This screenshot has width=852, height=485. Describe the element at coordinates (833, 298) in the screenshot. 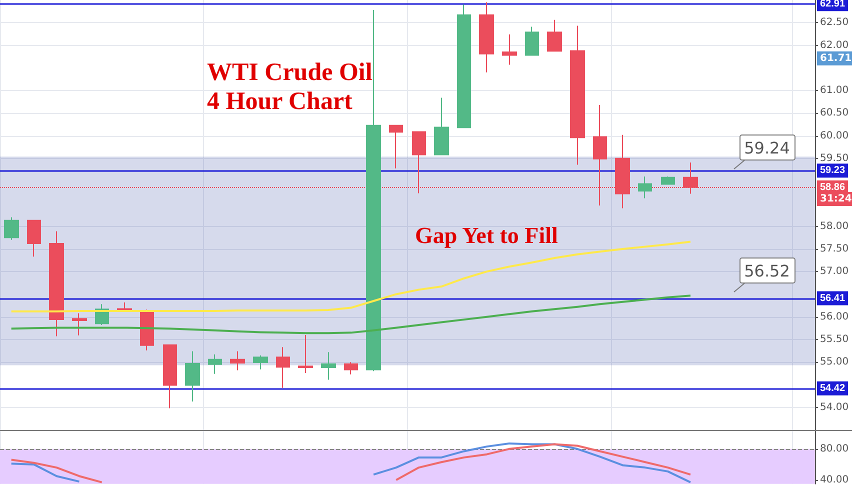

I see `ref-line-label: 56.41` at that location.